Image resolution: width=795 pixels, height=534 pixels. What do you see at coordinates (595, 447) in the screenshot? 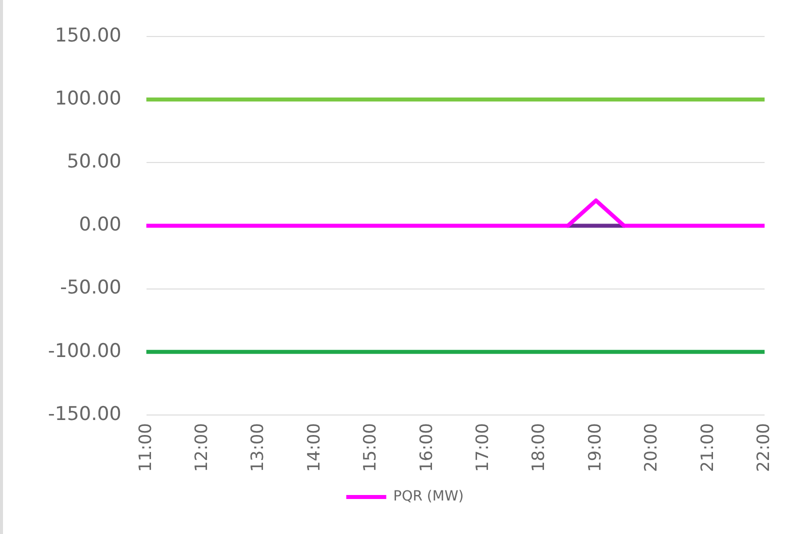
I see `x-tick-label: 19:00` at bounding box center [595, 447].